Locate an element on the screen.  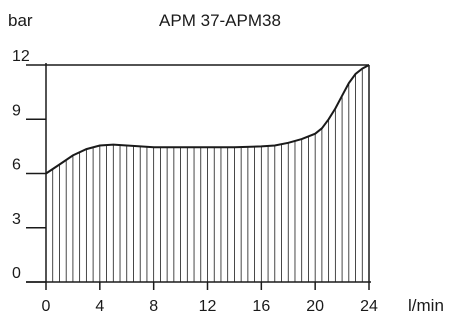
y-tick-label: 9 is located at coordinates (16, 110).